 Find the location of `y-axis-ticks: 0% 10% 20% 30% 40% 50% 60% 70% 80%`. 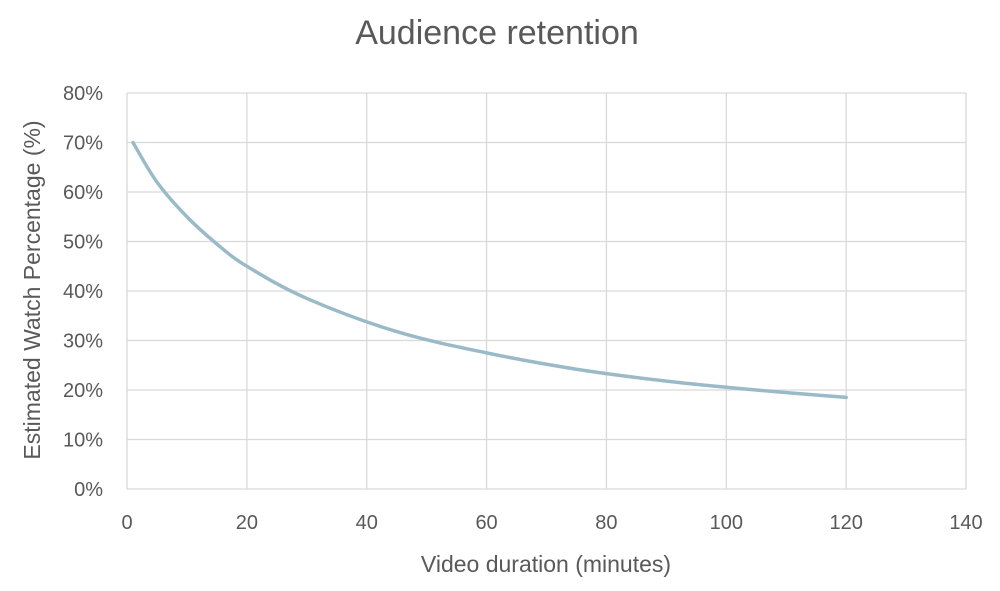

y-axis-ticks: 0% 10% 20% 30% 40% 50% 60% 70% 80% is located at coordinates (83, 292).